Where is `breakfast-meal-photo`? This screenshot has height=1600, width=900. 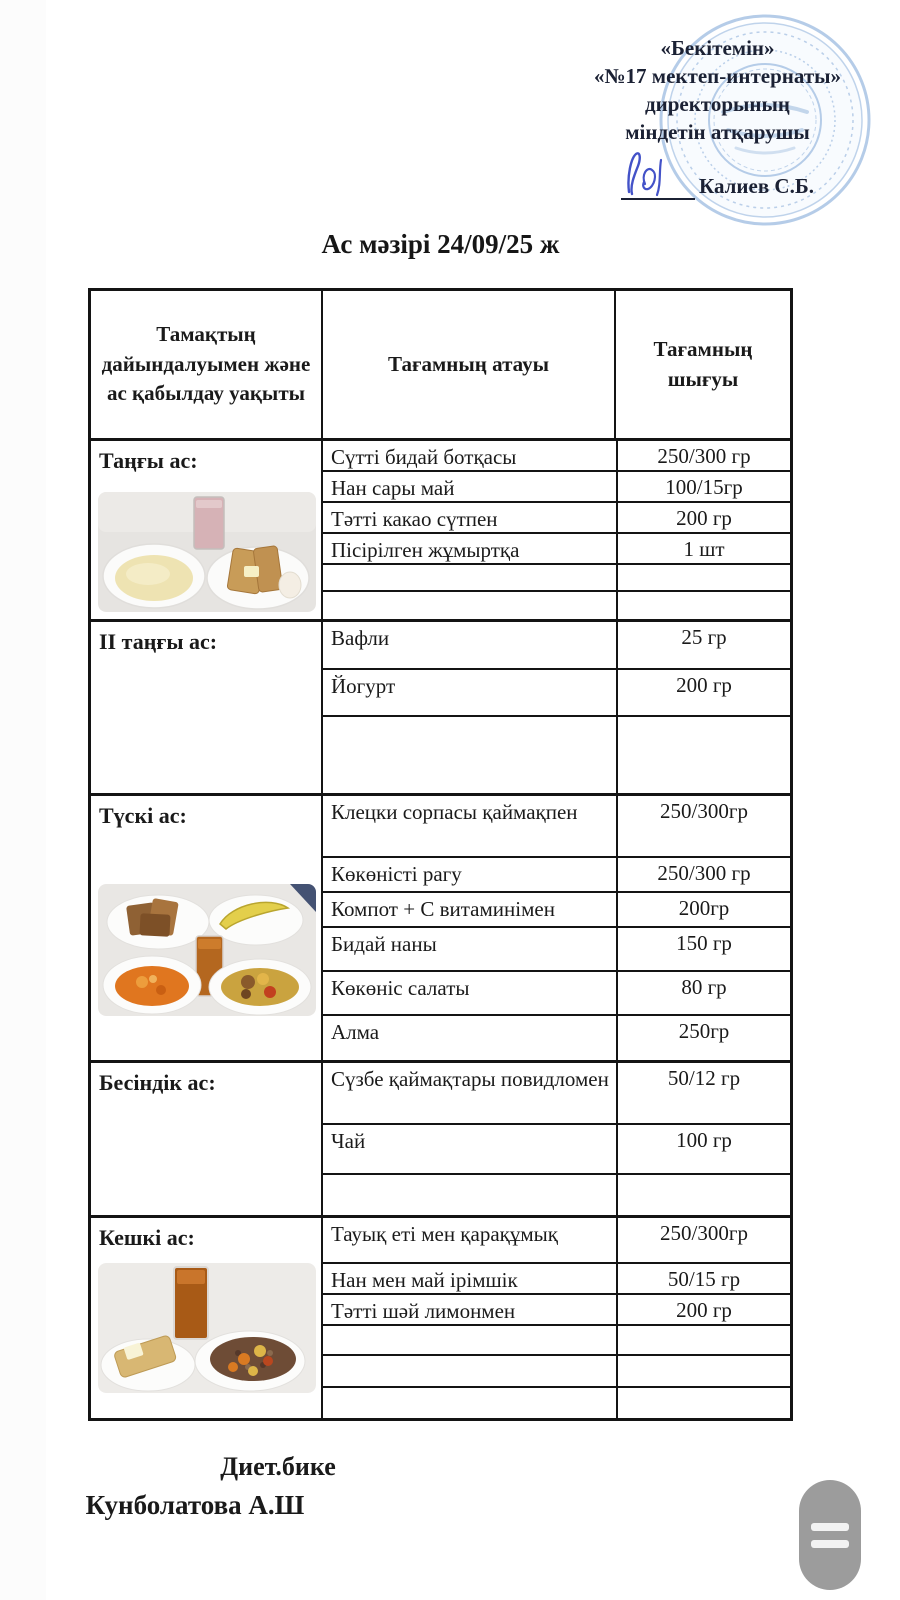
breakfast-meal-photo is located at coordinates (207, 552).